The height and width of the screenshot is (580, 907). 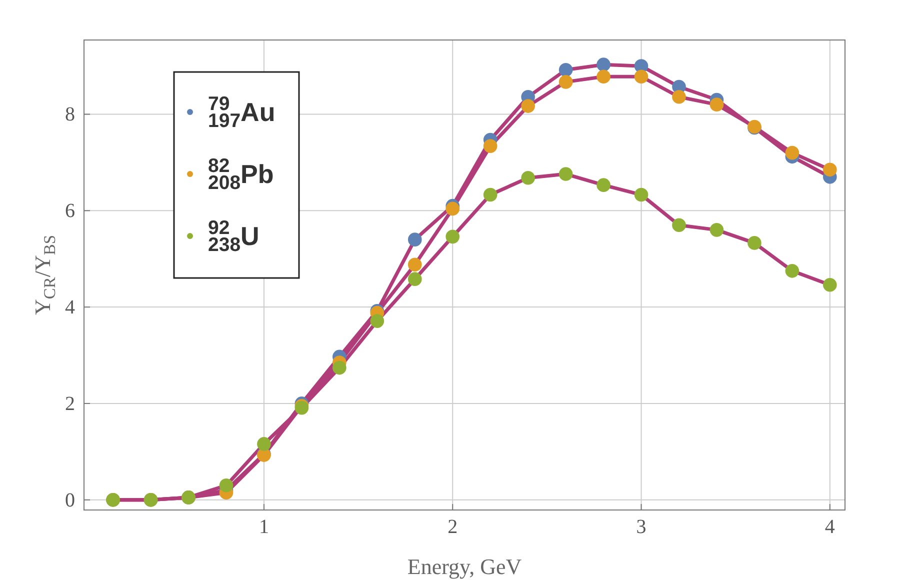 I want to click on x-tick-label: 4, so click(x=829, y=527).